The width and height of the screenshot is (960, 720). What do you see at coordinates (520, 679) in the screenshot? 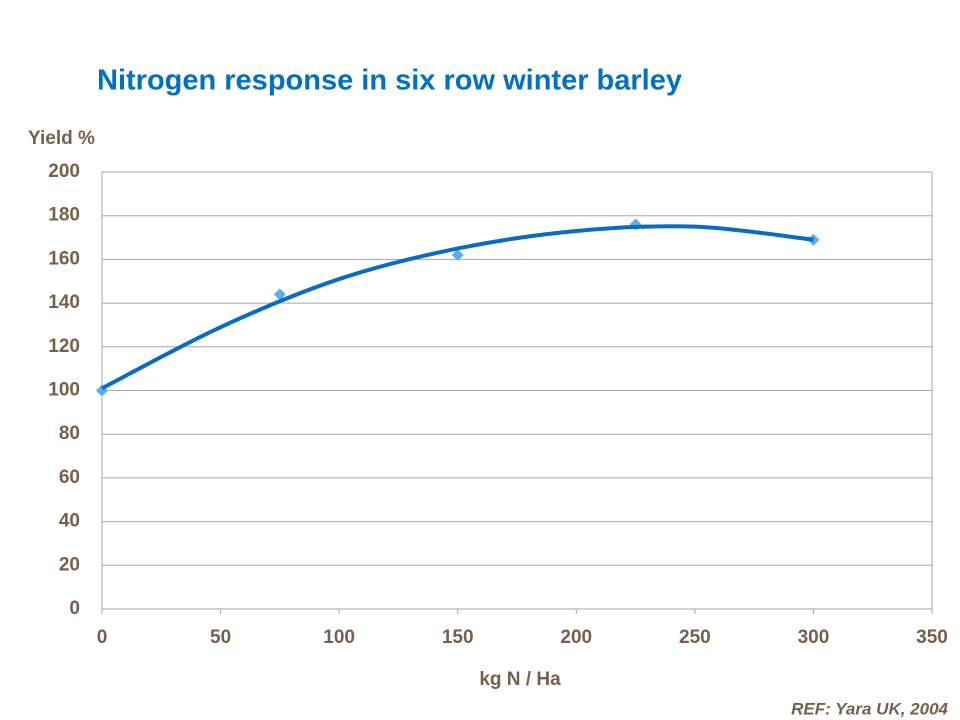
I see `x-axis-label: kg N / Ha` at bounding box center [520, 679].